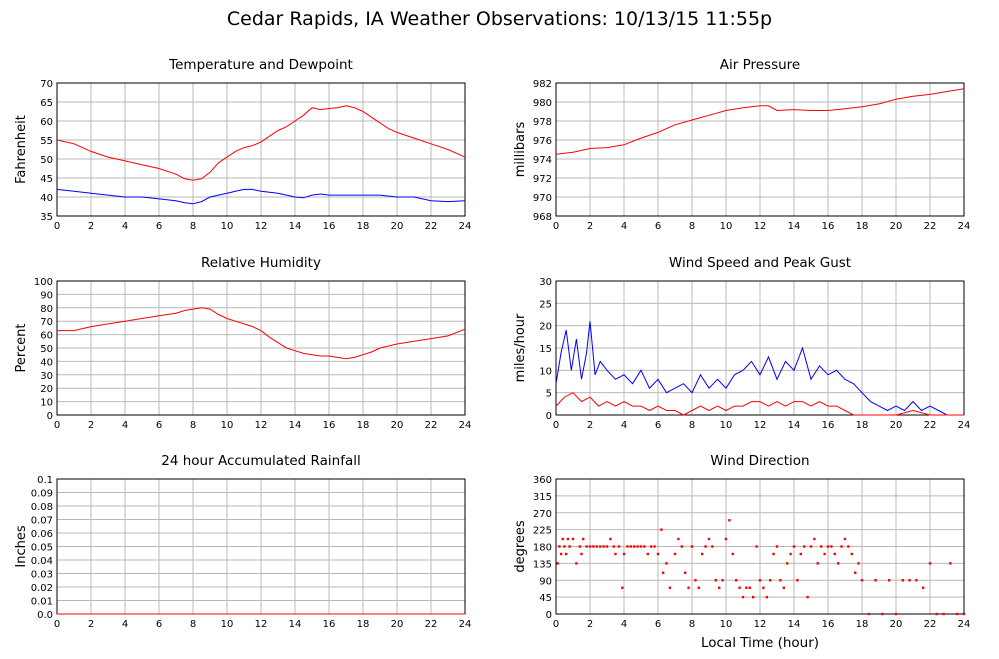 This screenshot has width=999, height=659. What do you see at coordinates (556, 226) in the screenshot?
I see `pressure-x-tick-label: 0` at bounding box center [556, 226].